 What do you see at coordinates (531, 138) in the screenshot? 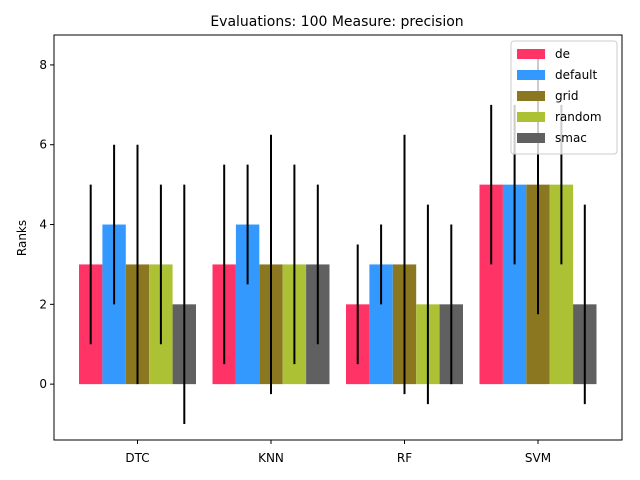
I see `legend-swatch-smac` at bounding box center [531, 138].